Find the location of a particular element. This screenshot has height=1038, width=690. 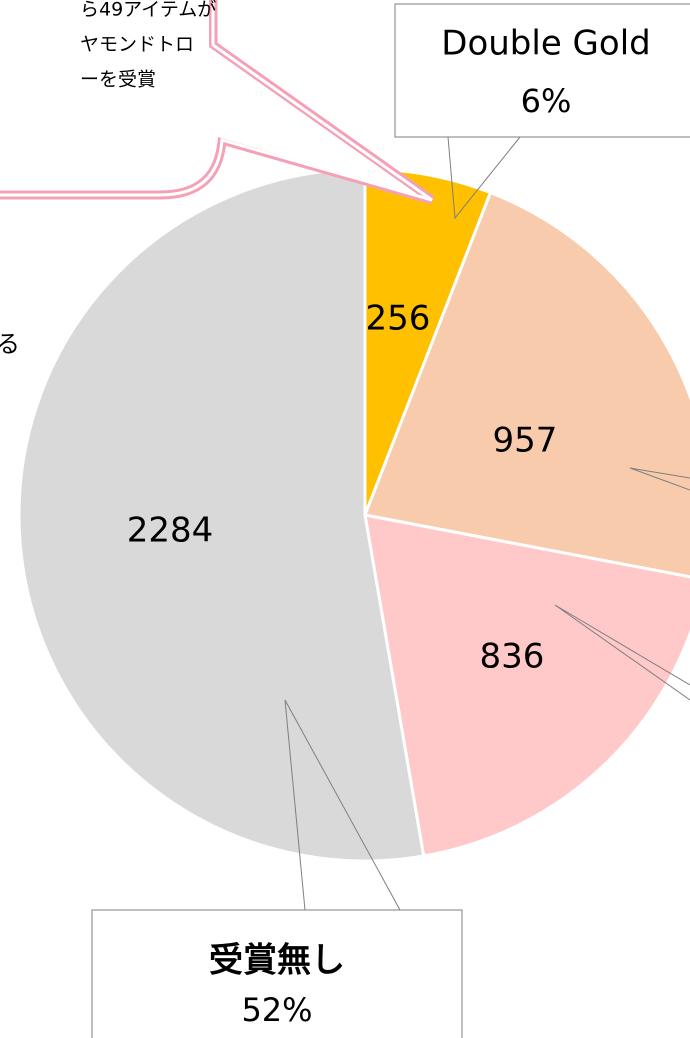

data-label: 256 is located at coordinates (398, 319).